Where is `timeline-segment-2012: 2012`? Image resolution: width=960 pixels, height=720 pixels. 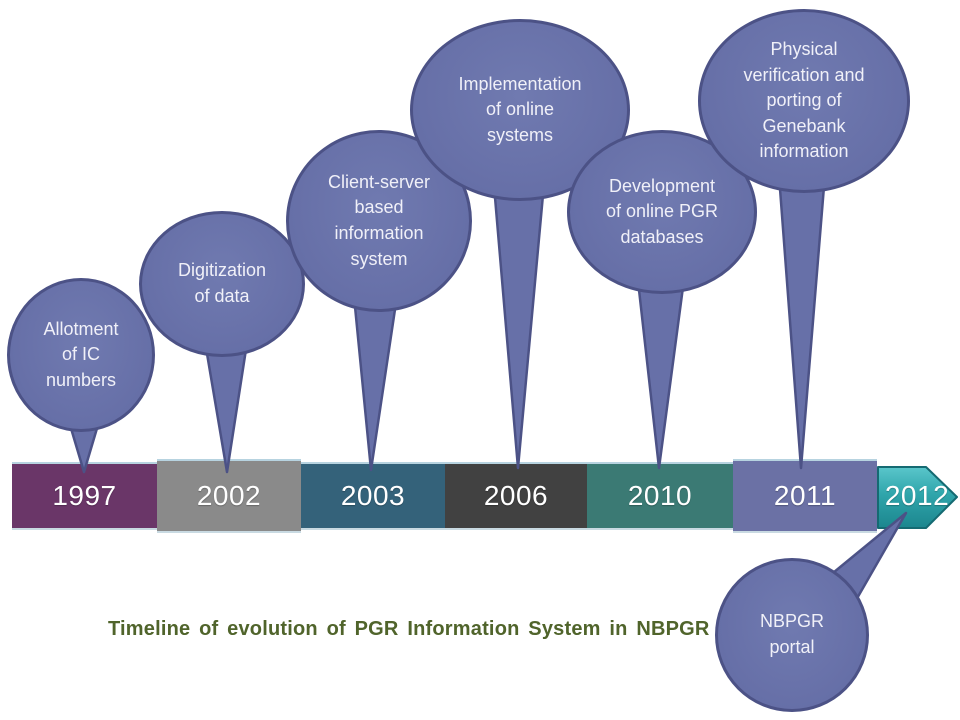 timeline-segment-2012: 2012 is located at coordinates (917, 496).